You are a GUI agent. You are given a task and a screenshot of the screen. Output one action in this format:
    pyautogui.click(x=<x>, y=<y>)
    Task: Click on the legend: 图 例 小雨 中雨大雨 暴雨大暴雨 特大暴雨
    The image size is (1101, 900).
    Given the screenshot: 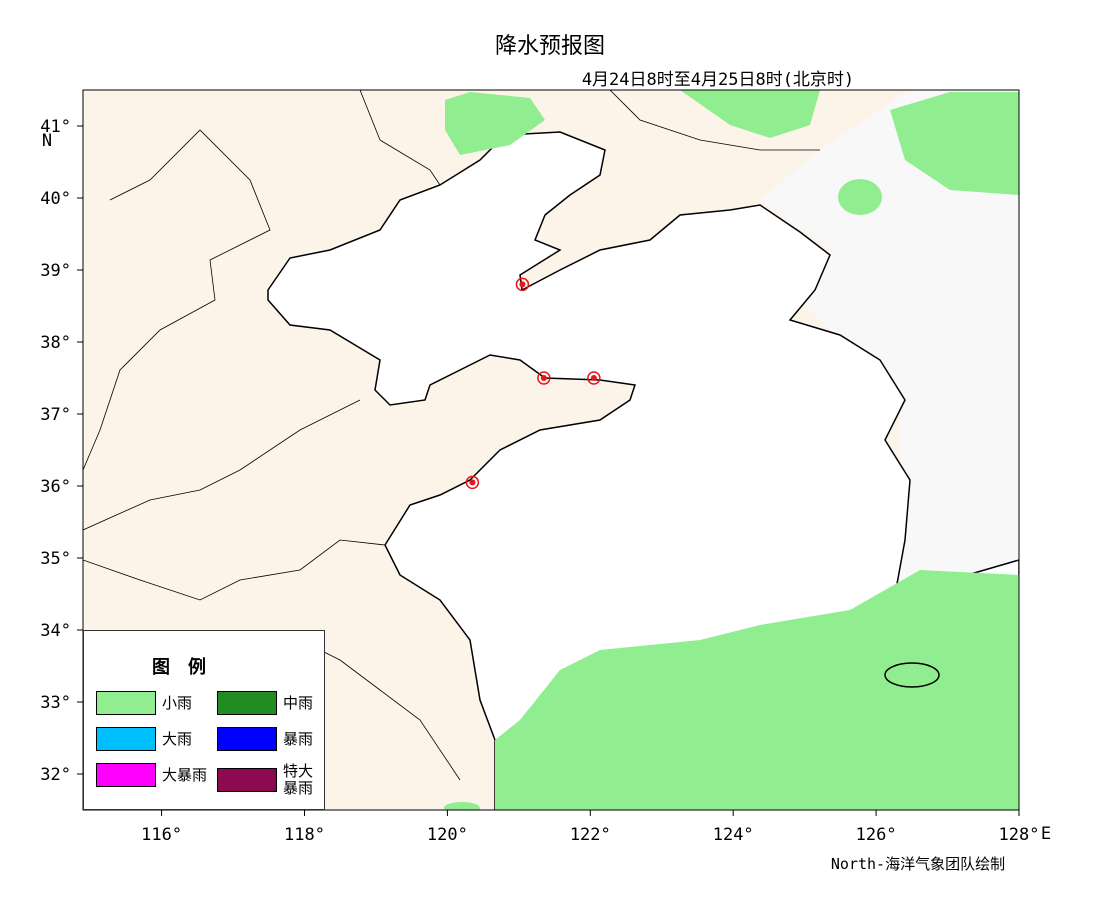 What is the action you would take?
    pyautogui.click(x=204, y=720)
    